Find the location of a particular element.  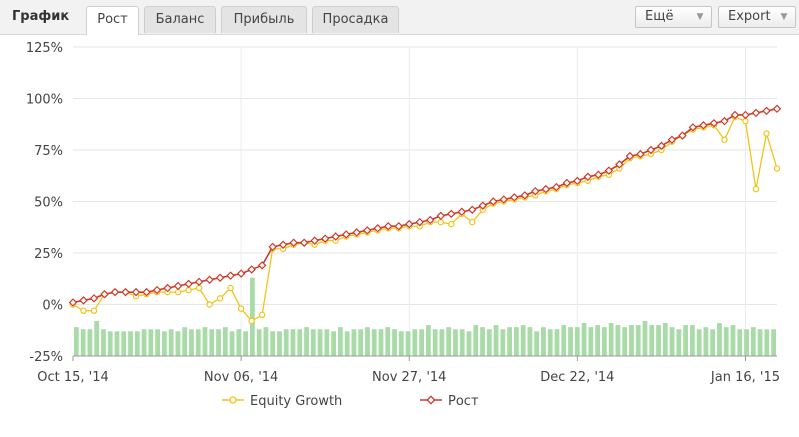

more-dropdown: Ещё ▼ is located at coordinates (673, 17).